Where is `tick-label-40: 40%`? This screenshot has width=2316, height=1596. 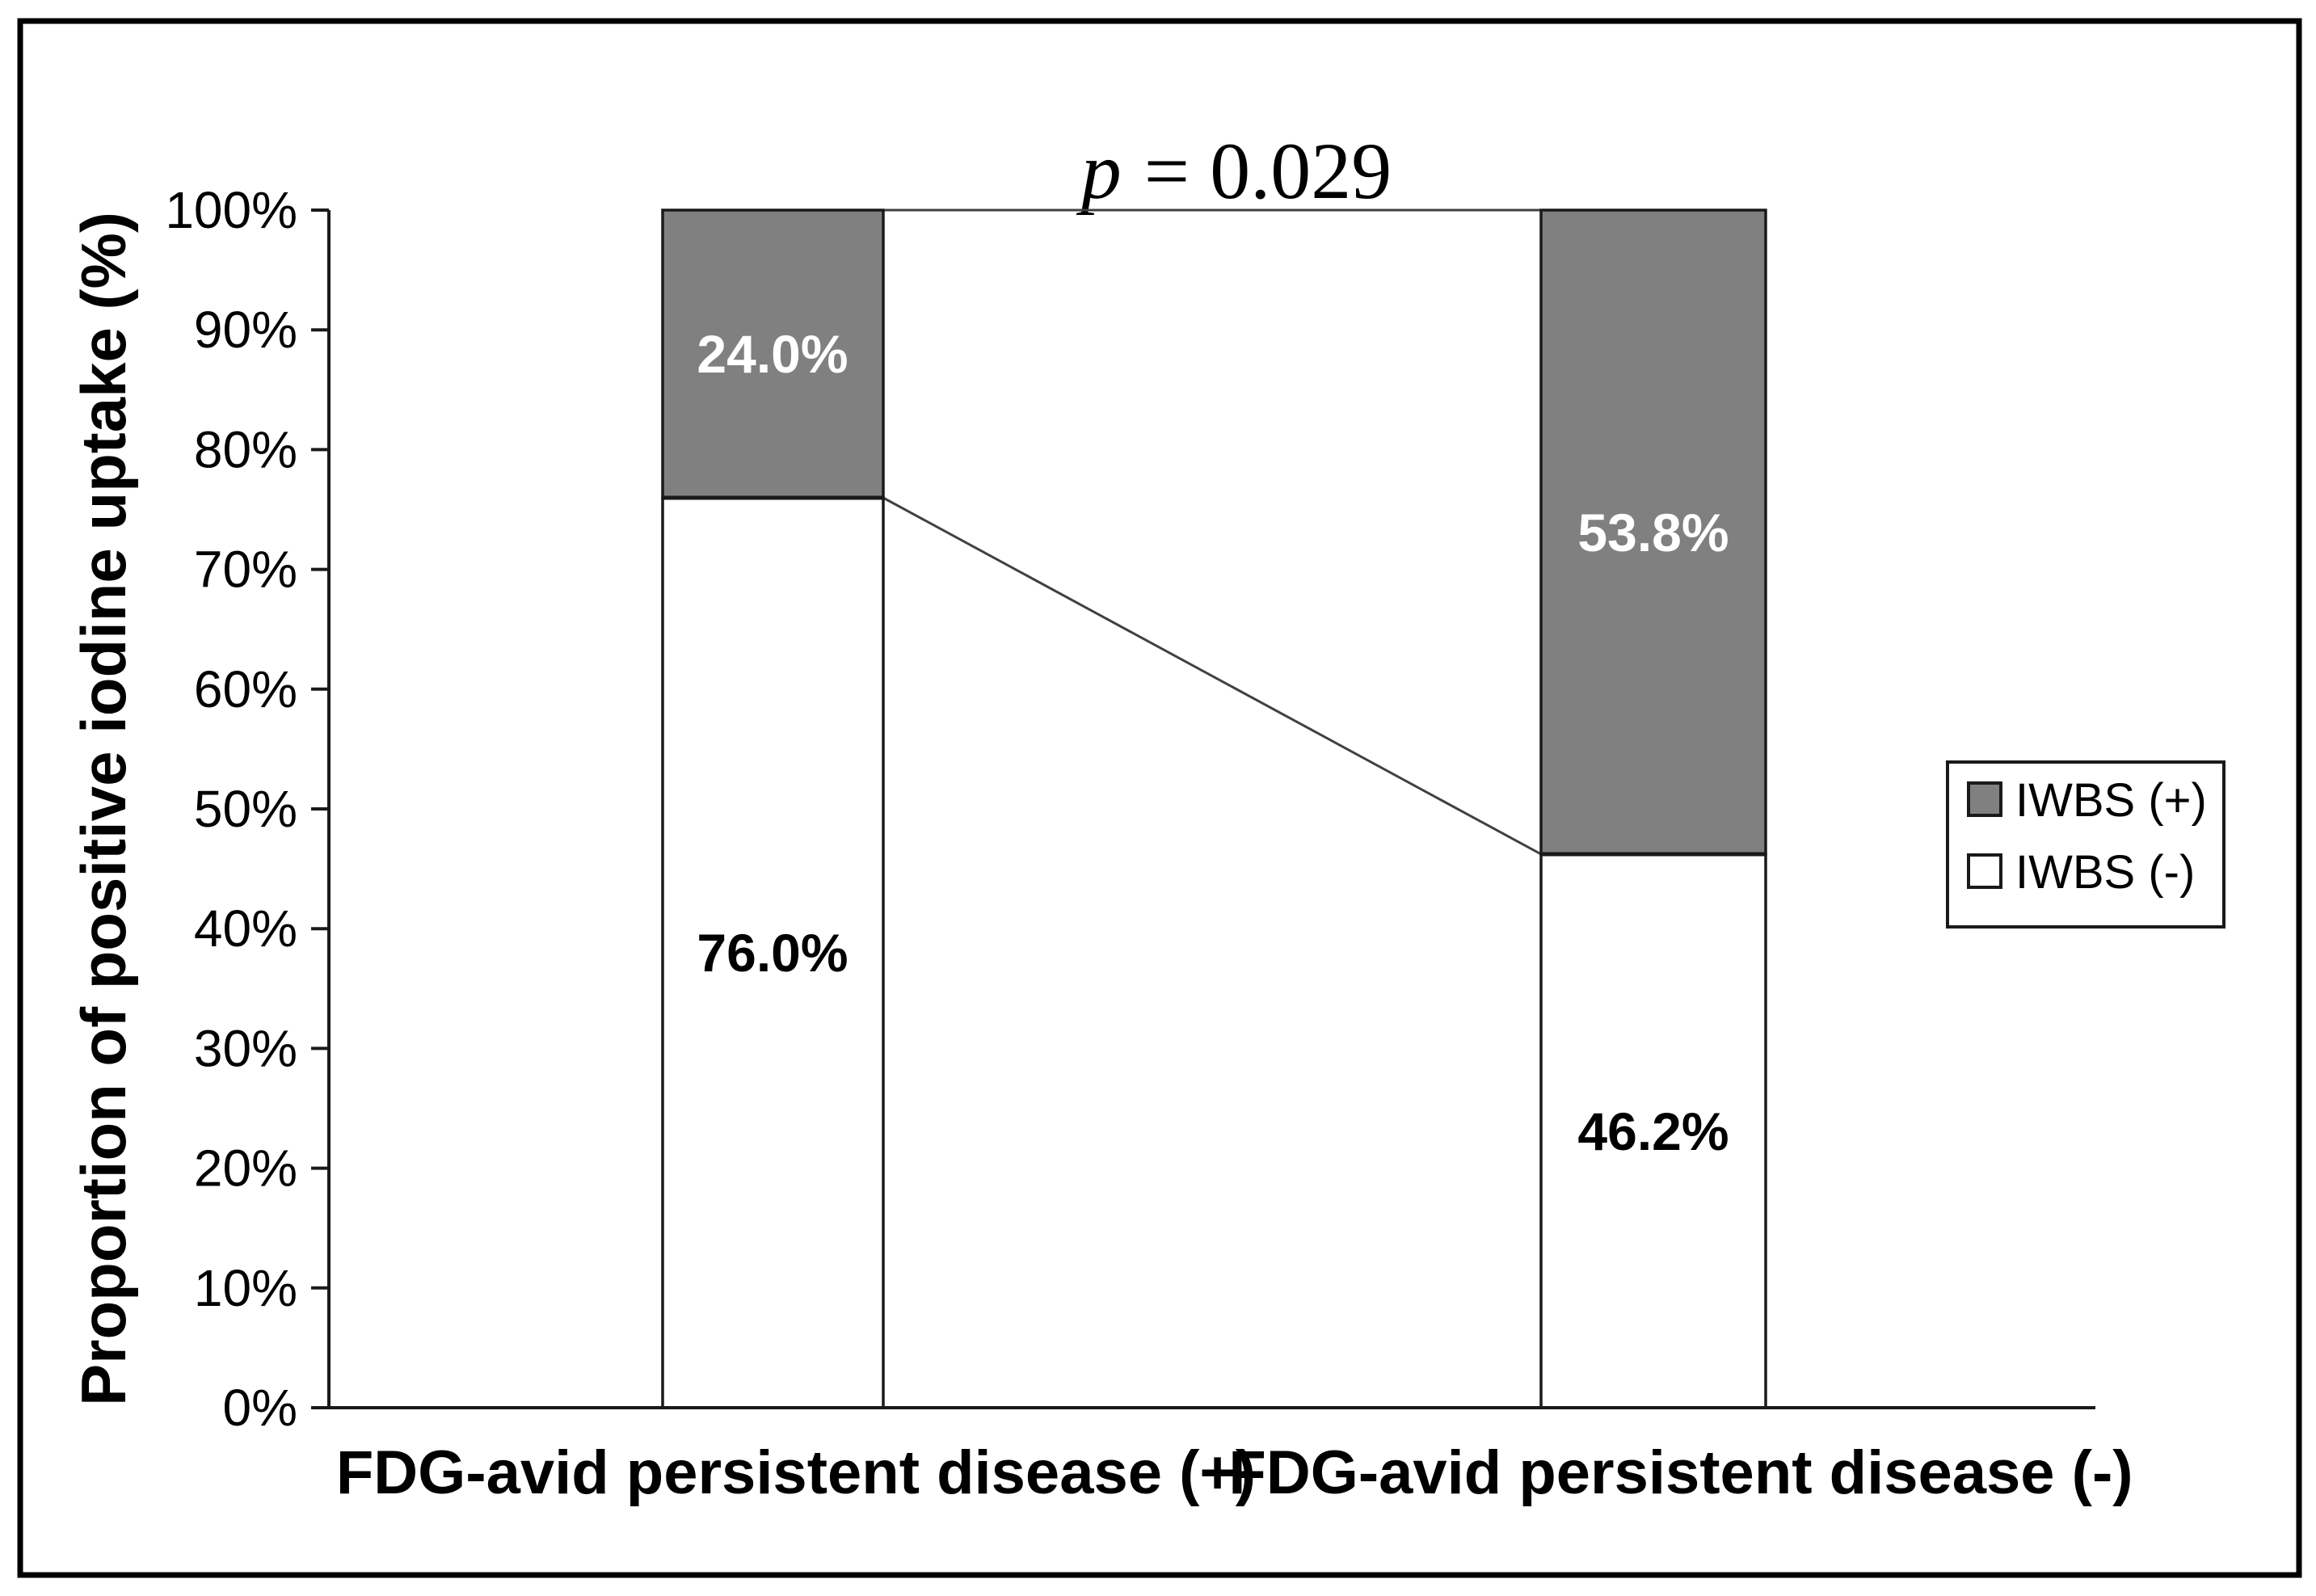 tick-label-40: 40% is located at coordinates (245, 929).